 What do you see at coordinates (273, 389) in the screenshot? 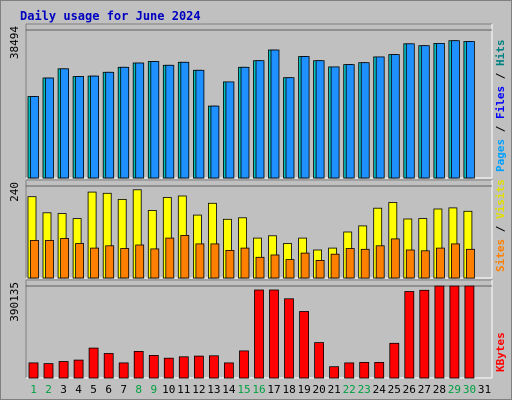
I see `x-tick-label-17: 17` at bounding box center [273, 389].